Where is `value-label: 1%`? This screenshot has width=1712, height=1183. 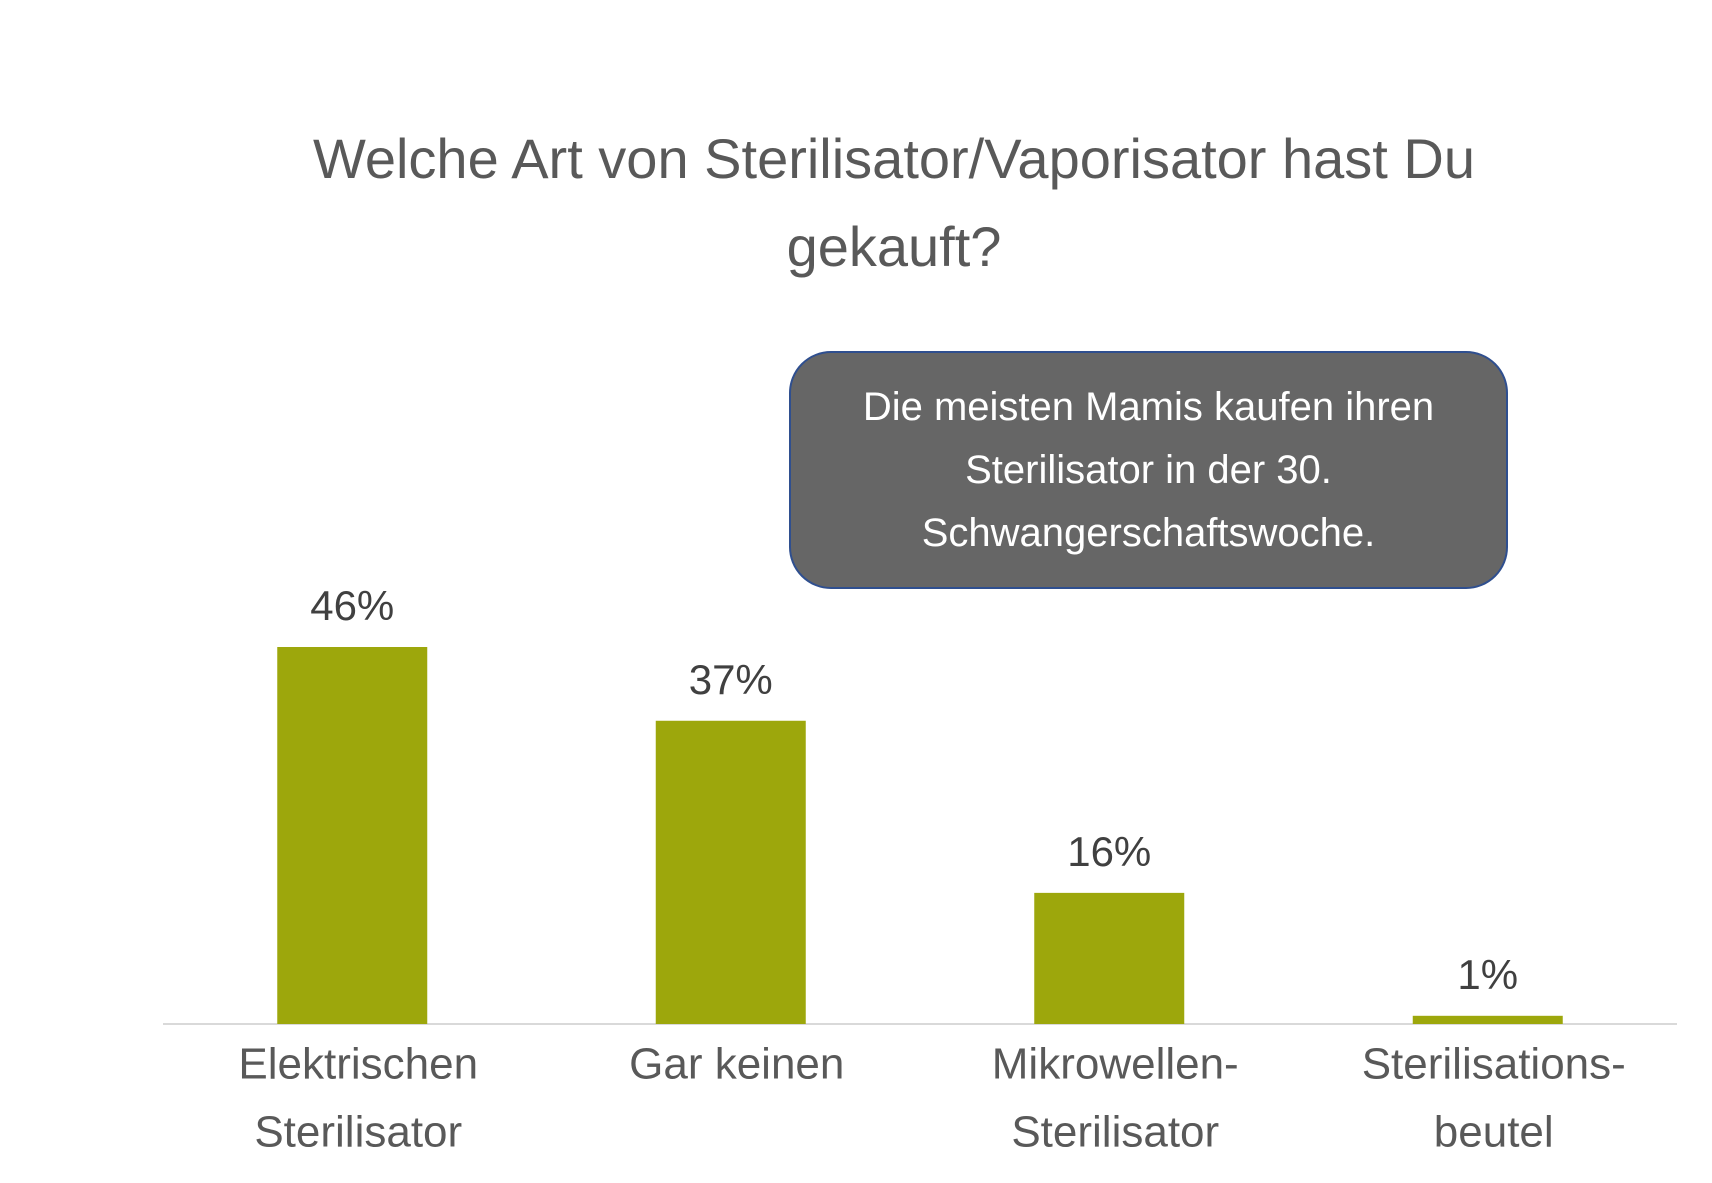
value-label: 1% is located at coordinates (1487, 974).